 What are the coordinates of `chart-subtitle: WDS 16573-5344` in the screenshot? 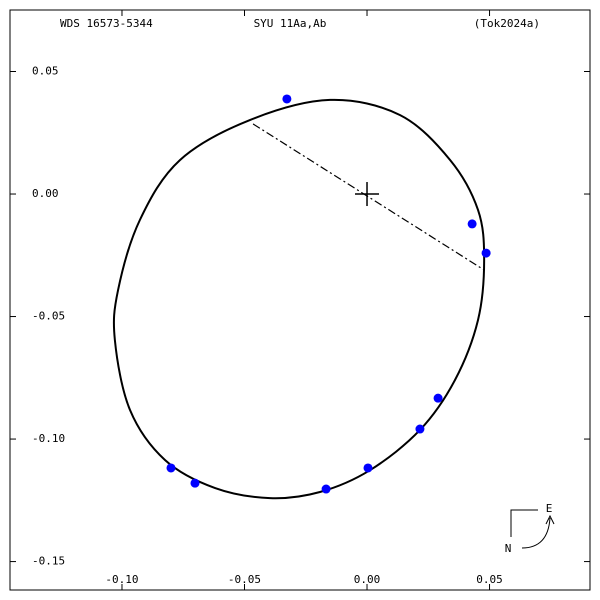 It's located at (106, 23).